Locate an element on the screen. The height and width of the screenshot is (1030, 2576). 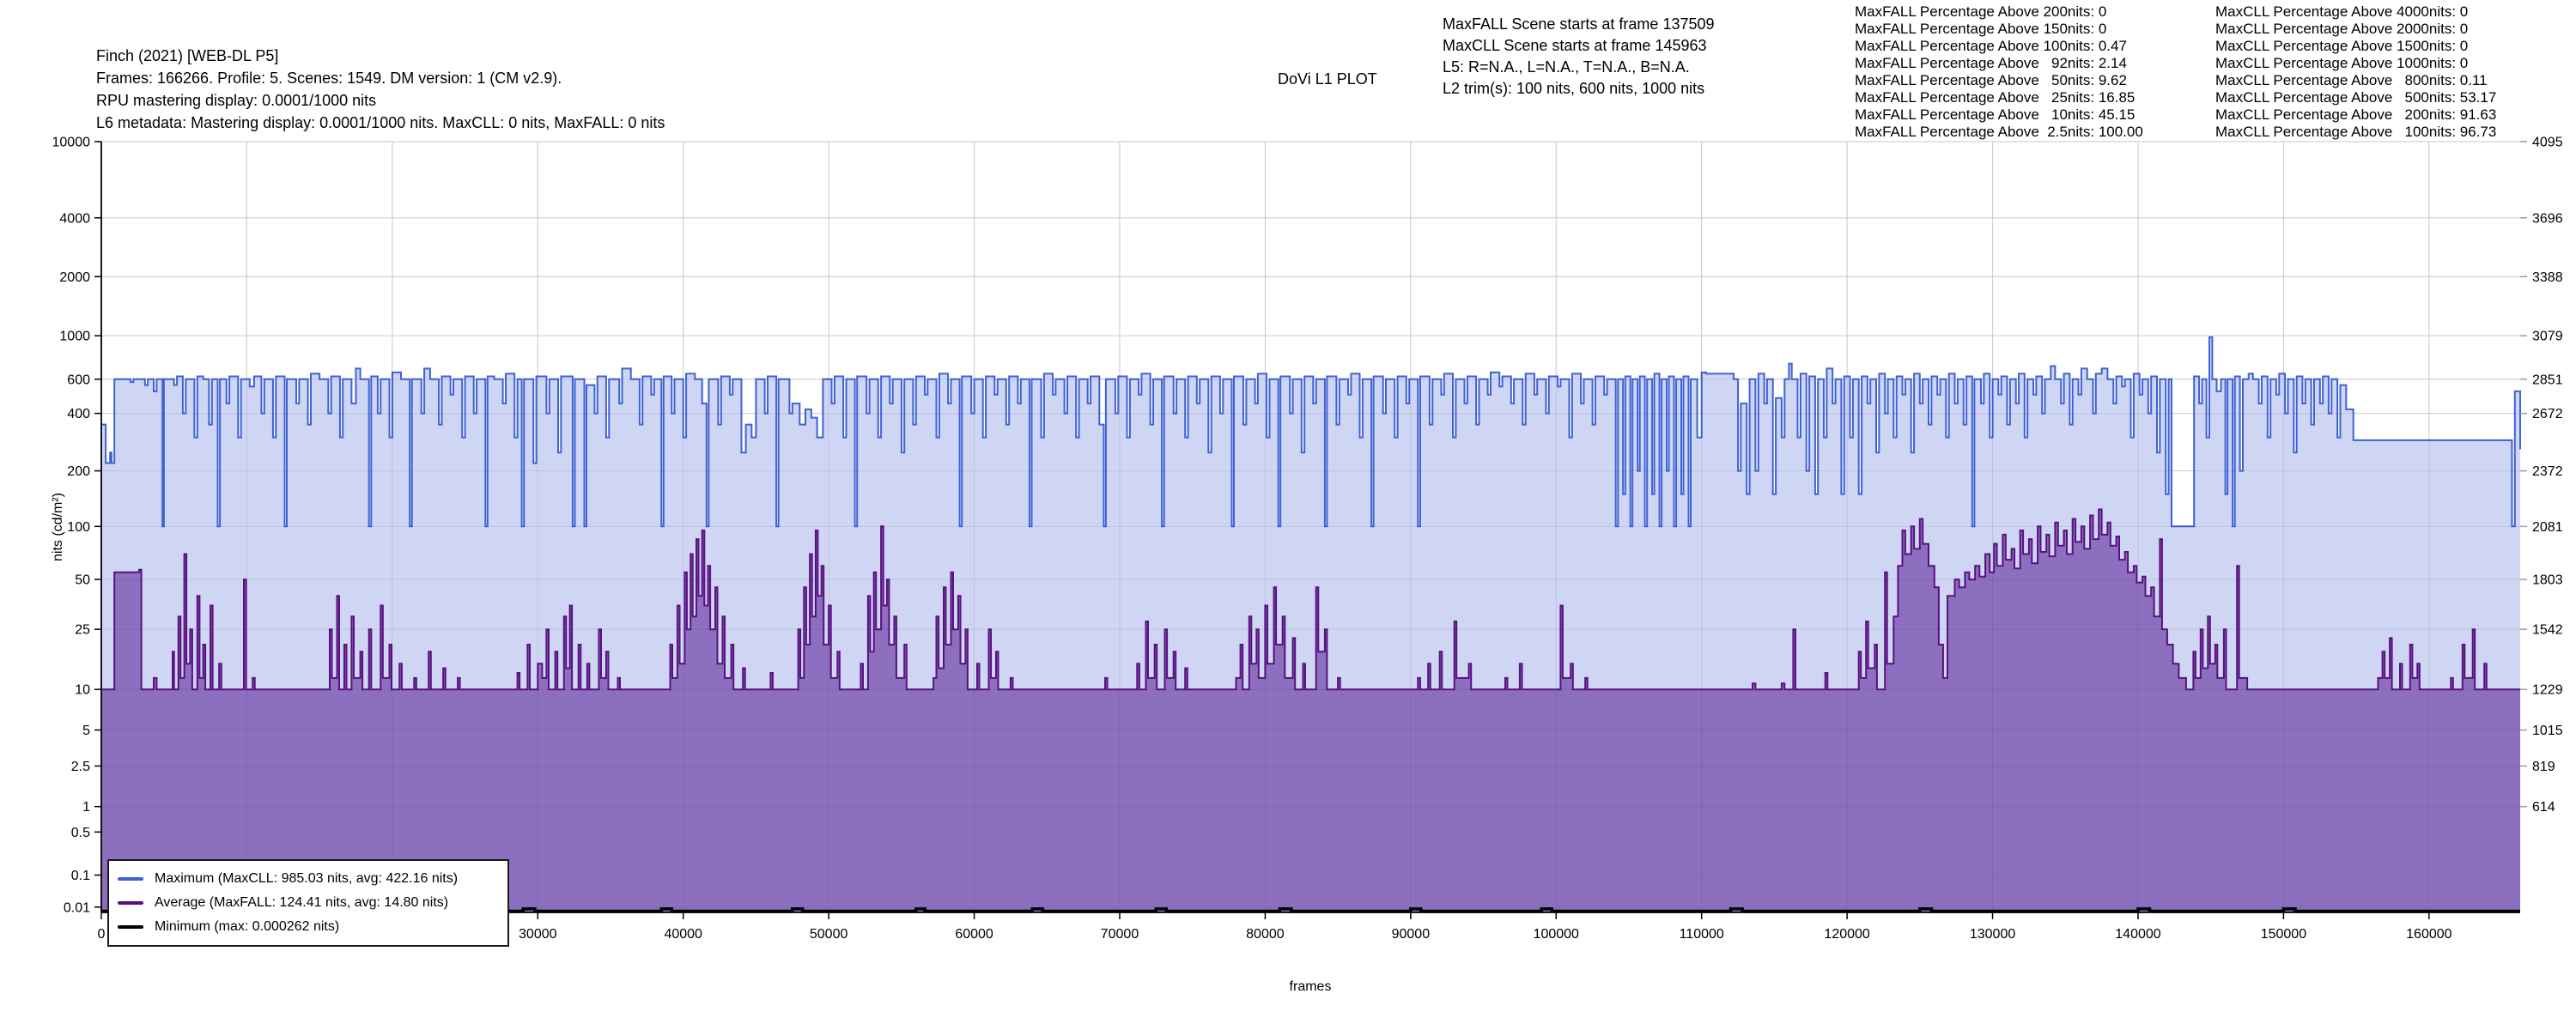
maxfall-percentage-line: MaxFALL Percentage Above 50nits: 9.62 is located at coordinates (1991, 80).